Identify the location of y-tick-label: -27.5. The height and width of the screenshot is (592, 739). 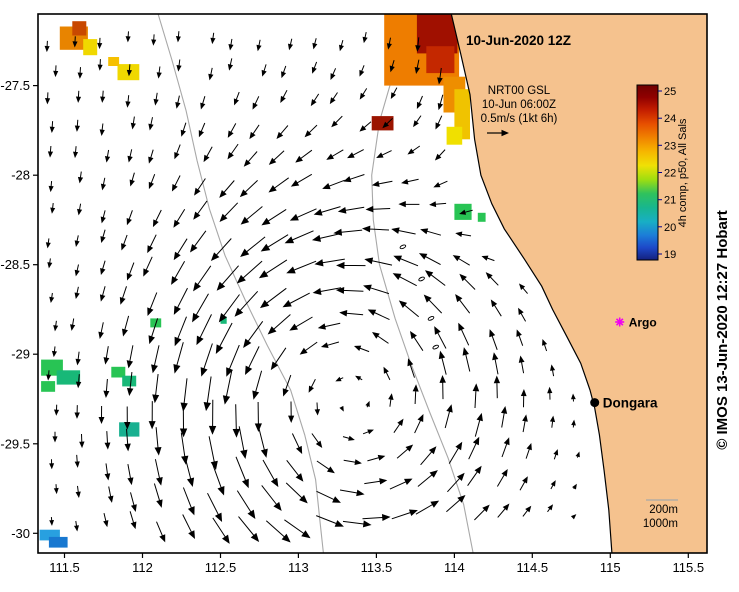
(15, 85).